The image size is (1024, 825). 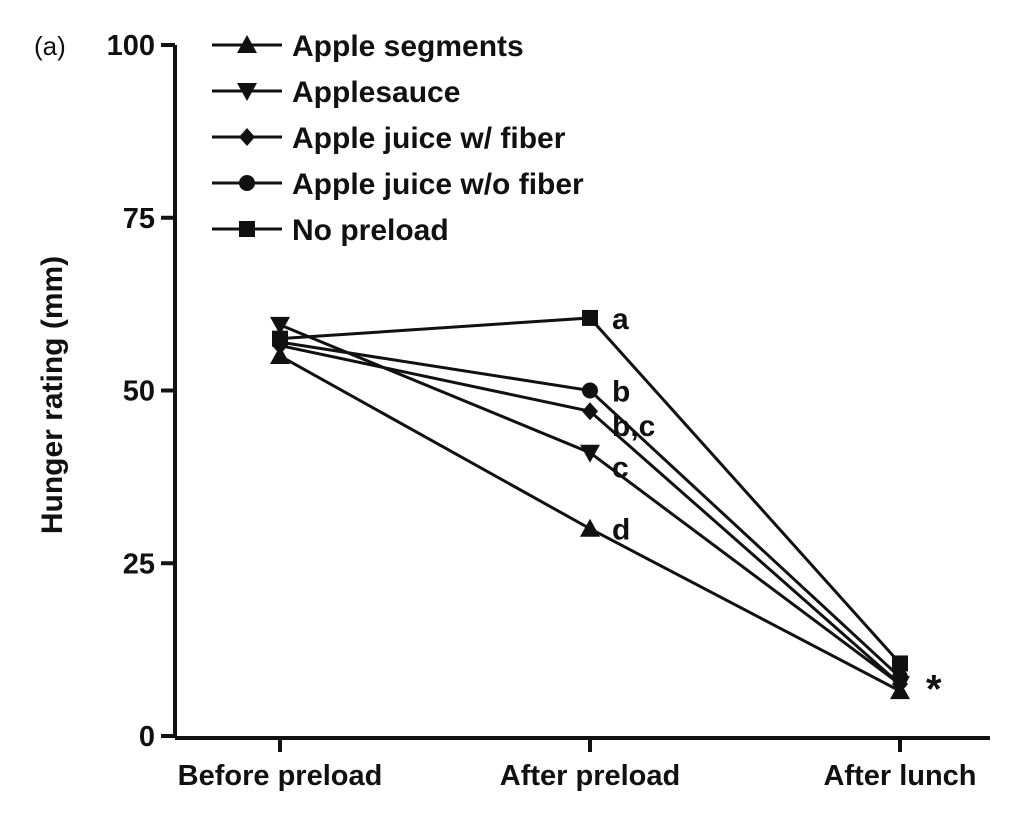 I want to click on point-apple-segments-before-preload, so click(x=280, y=354).